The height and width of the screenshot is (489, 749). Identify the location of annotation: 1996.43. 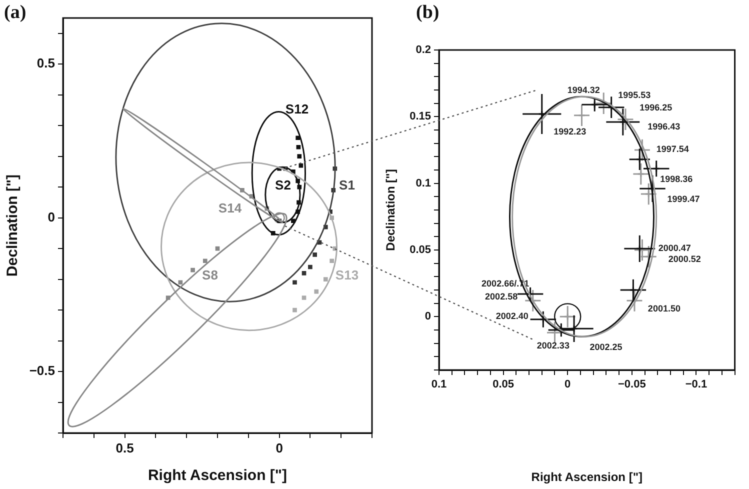
(664, 126).